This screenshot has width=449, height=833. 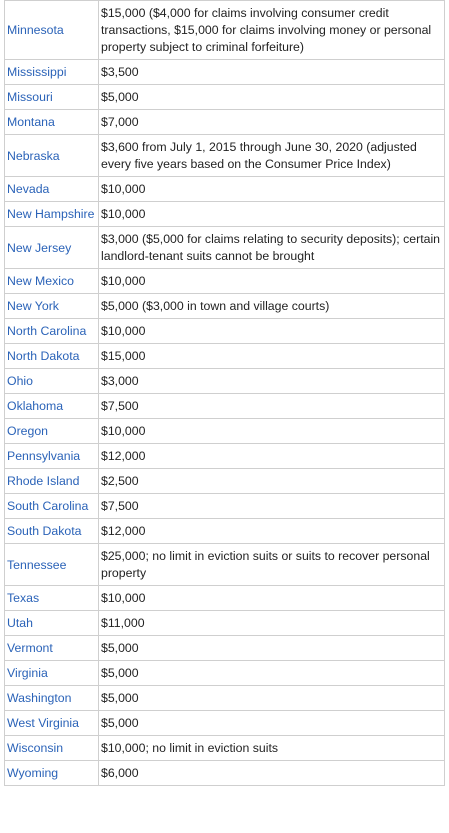 I want to click on state-link: Nebraska, so click(x=51, y=155).